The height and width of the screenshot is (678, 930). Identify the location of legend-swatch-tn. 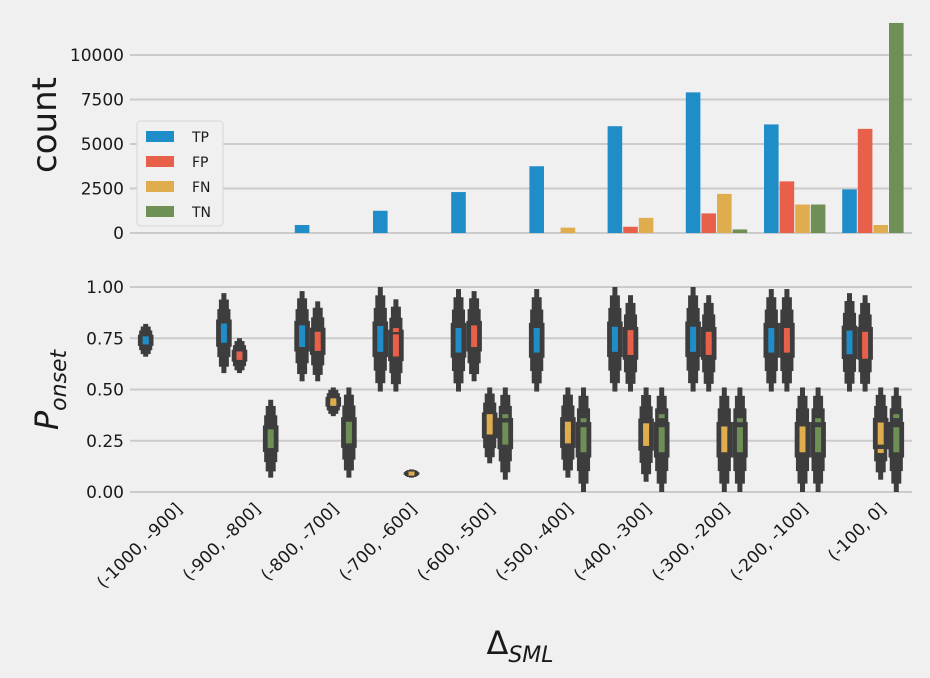
(160, 211).